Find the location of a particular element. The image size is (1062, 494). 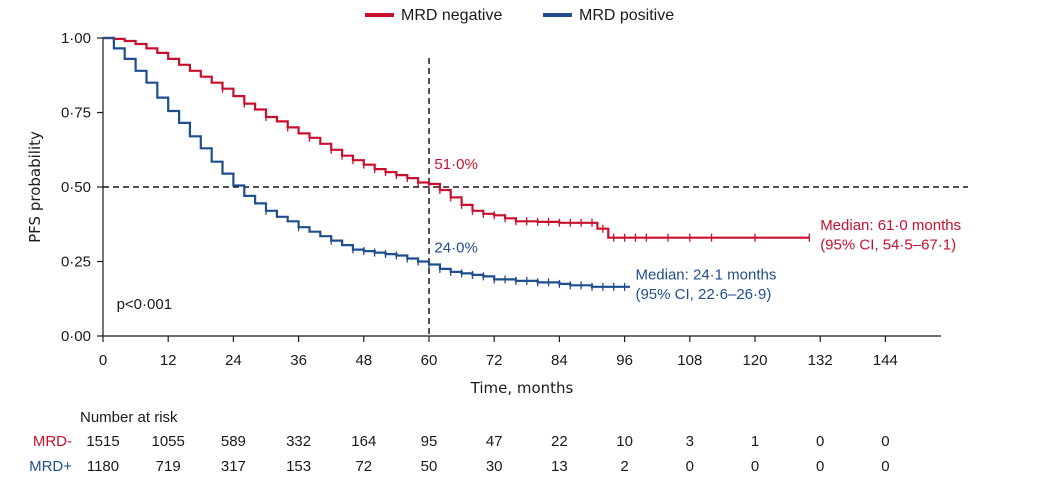

risk-count: 332 is located at coordinates (298, 441).